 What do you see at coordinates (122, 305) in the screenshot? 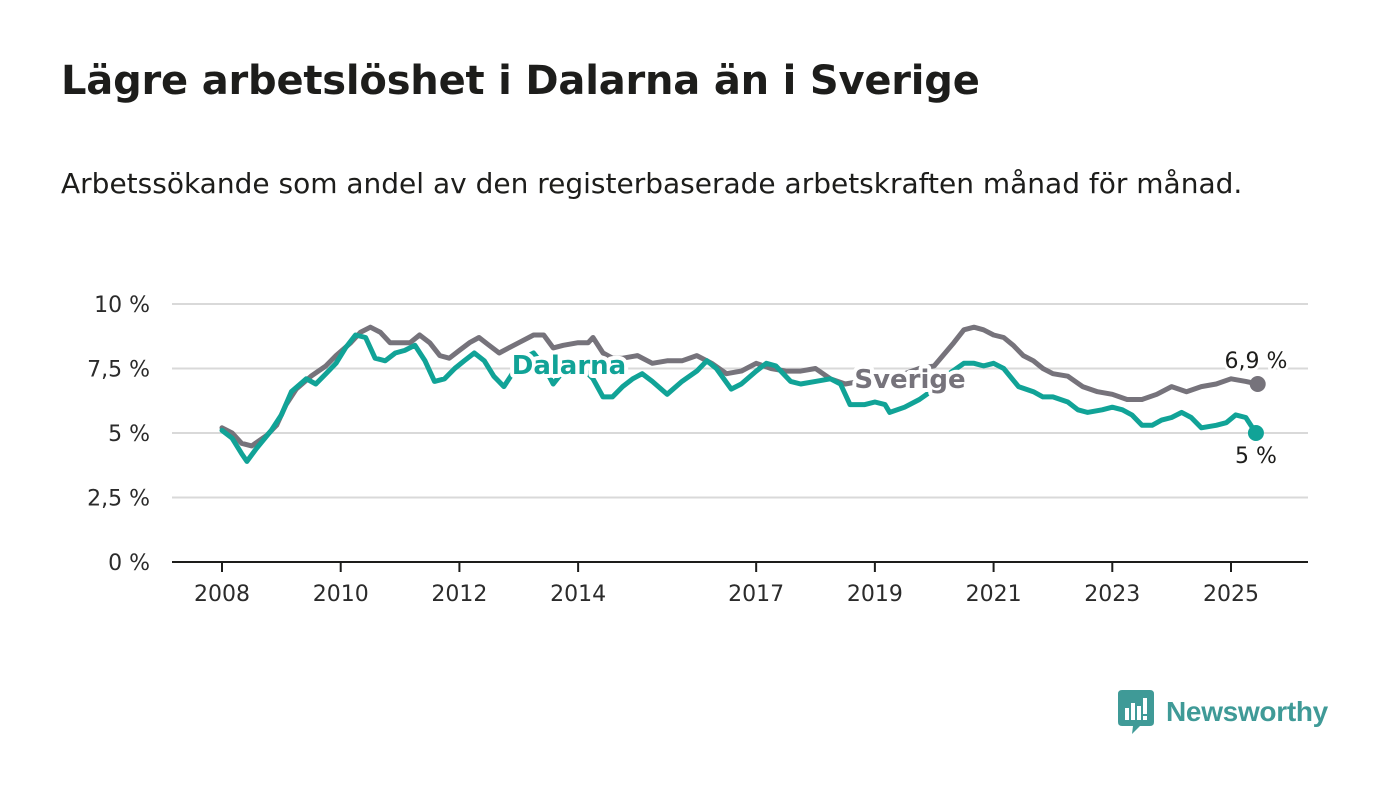
I see `y-tick-label: 10 %` at bounding box center [122, 305].